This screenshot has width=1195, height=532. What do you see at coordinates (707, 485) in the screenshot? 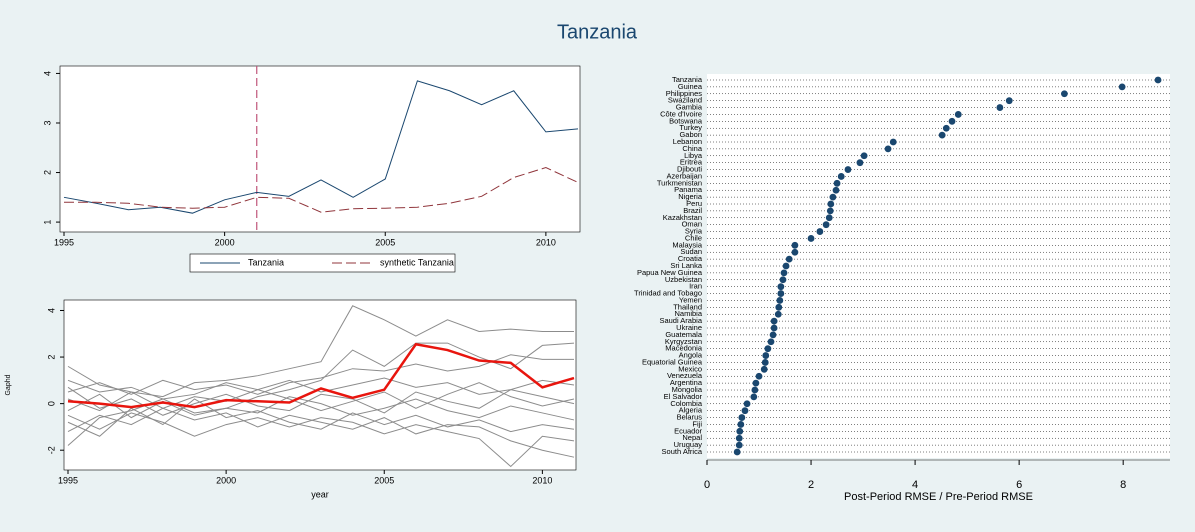
I see `x-tick-label: 0` at bounding box center [707, 485].